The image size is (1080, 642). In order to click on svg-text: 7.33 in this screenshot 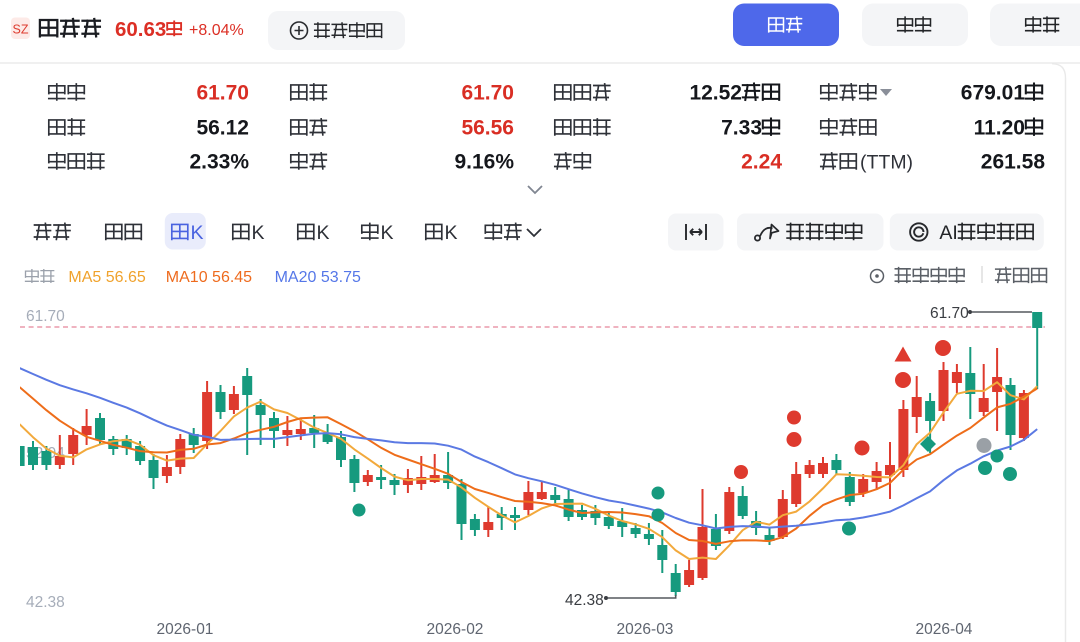, I will do `click(741, 128)`.